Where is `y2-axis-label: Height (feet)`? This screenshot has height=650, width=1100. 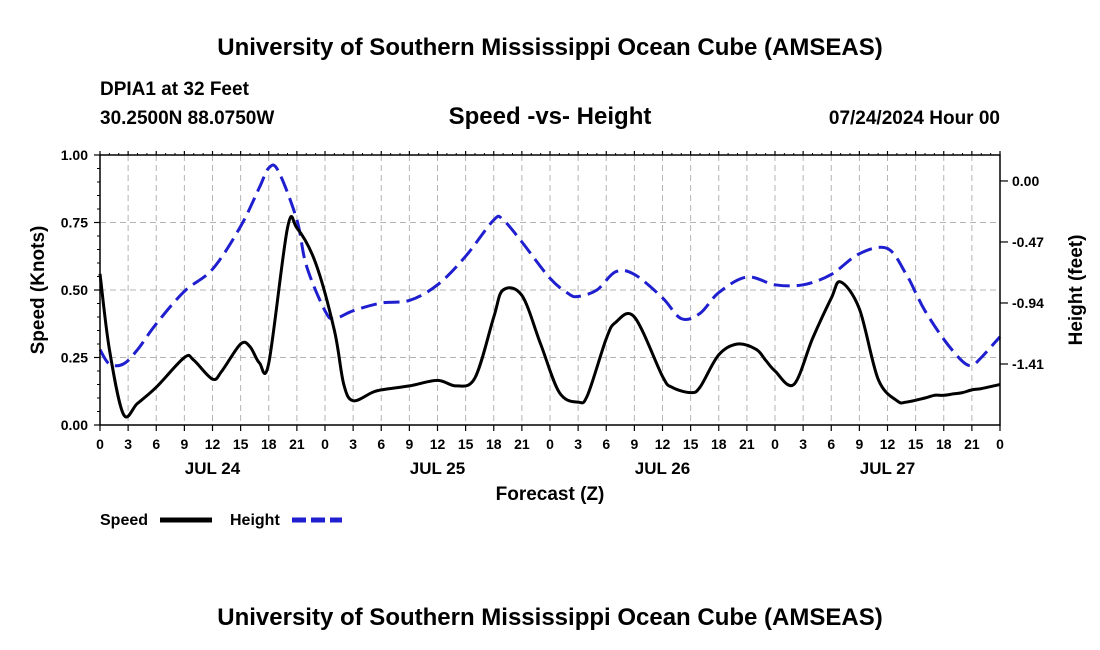 y2-axis-label: Height (feet) is located at coordinates (1076, 290).